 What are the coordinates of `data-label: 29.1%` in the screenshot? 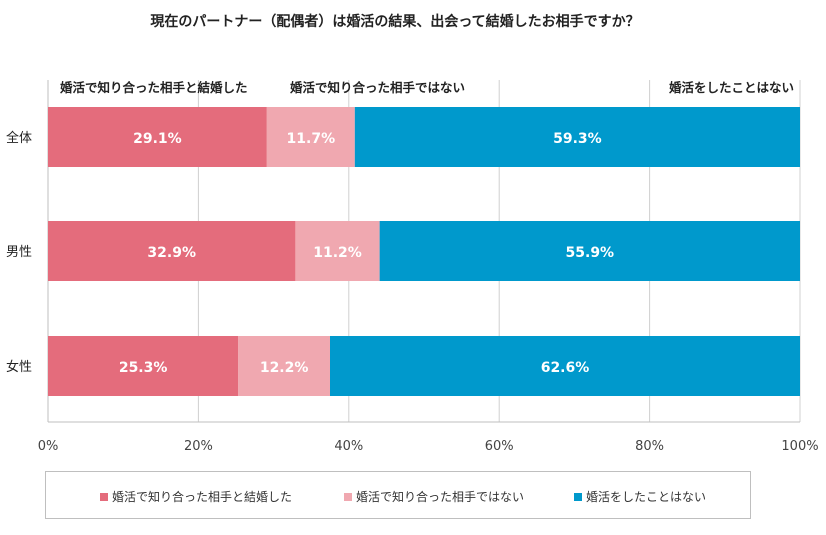 It's located at (157, 139).